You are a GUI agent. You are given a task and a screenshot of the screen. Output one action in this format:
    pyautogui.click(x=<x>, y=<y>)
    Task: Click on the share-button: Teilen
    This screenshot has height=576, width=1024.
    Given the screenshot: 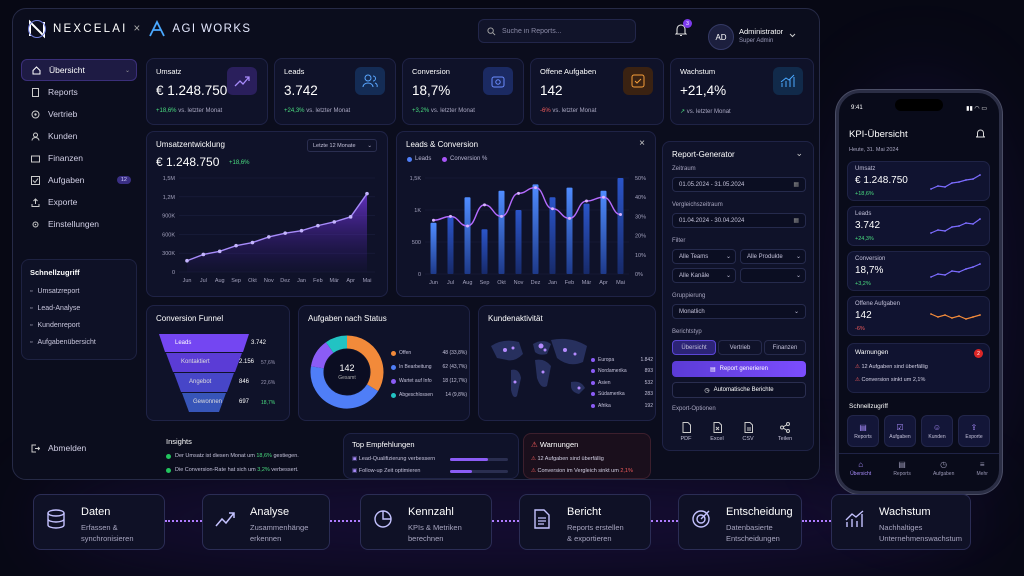 What is the action you would take?
    pyautogui.click(x=785, y=432)
    